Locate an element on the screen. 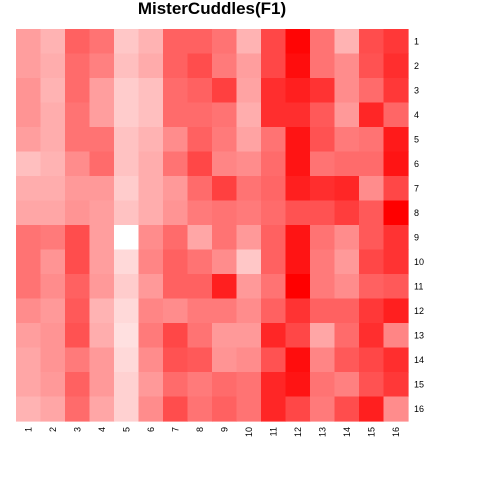  heatmap-cell-r13-c4 is located at coordinates (102, 336).